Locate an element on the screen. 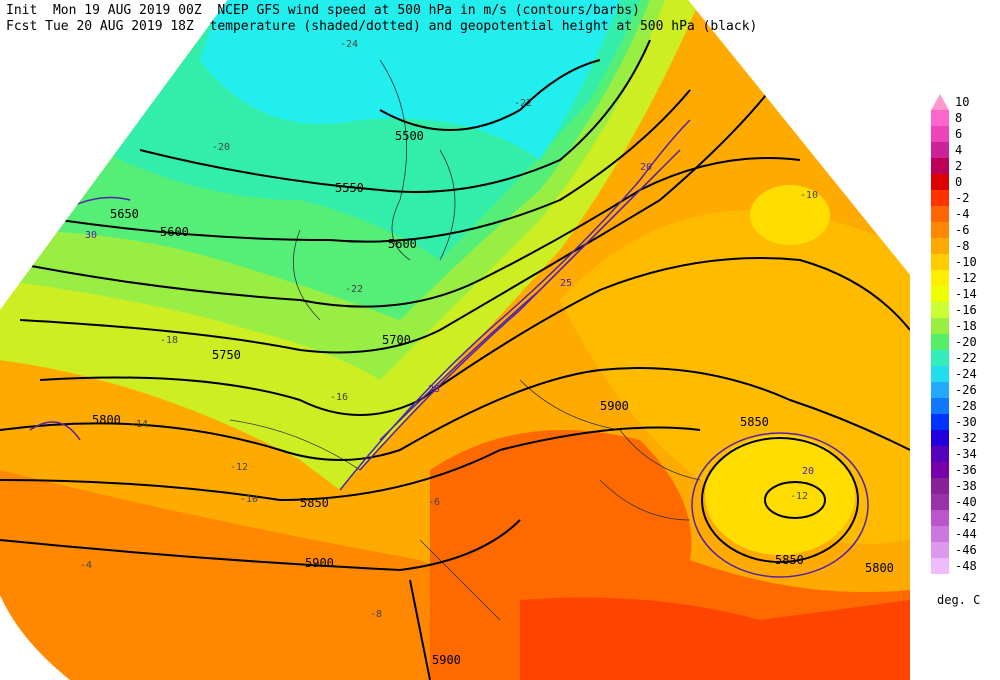 This screenshot has height=680, width=1000. colorbar-label: -10 is located at coordinates (966, 262).